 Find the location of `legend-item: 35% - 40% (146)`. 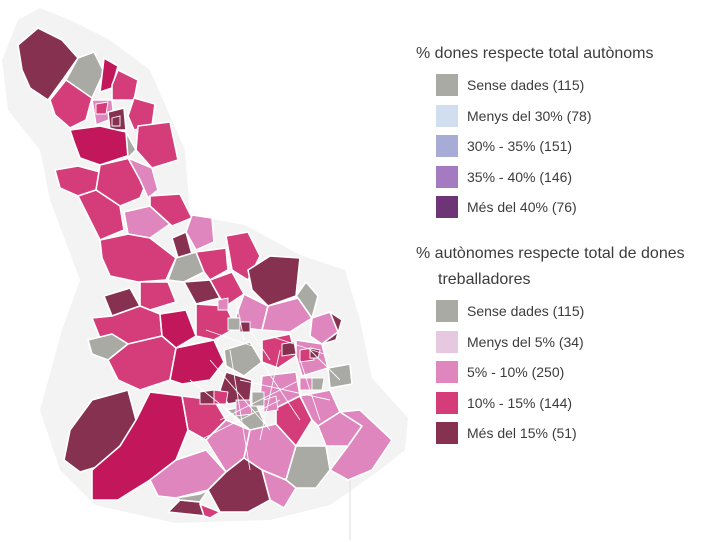

legend-item: 35% - 40% (146) is located at coordinates (571, 177).